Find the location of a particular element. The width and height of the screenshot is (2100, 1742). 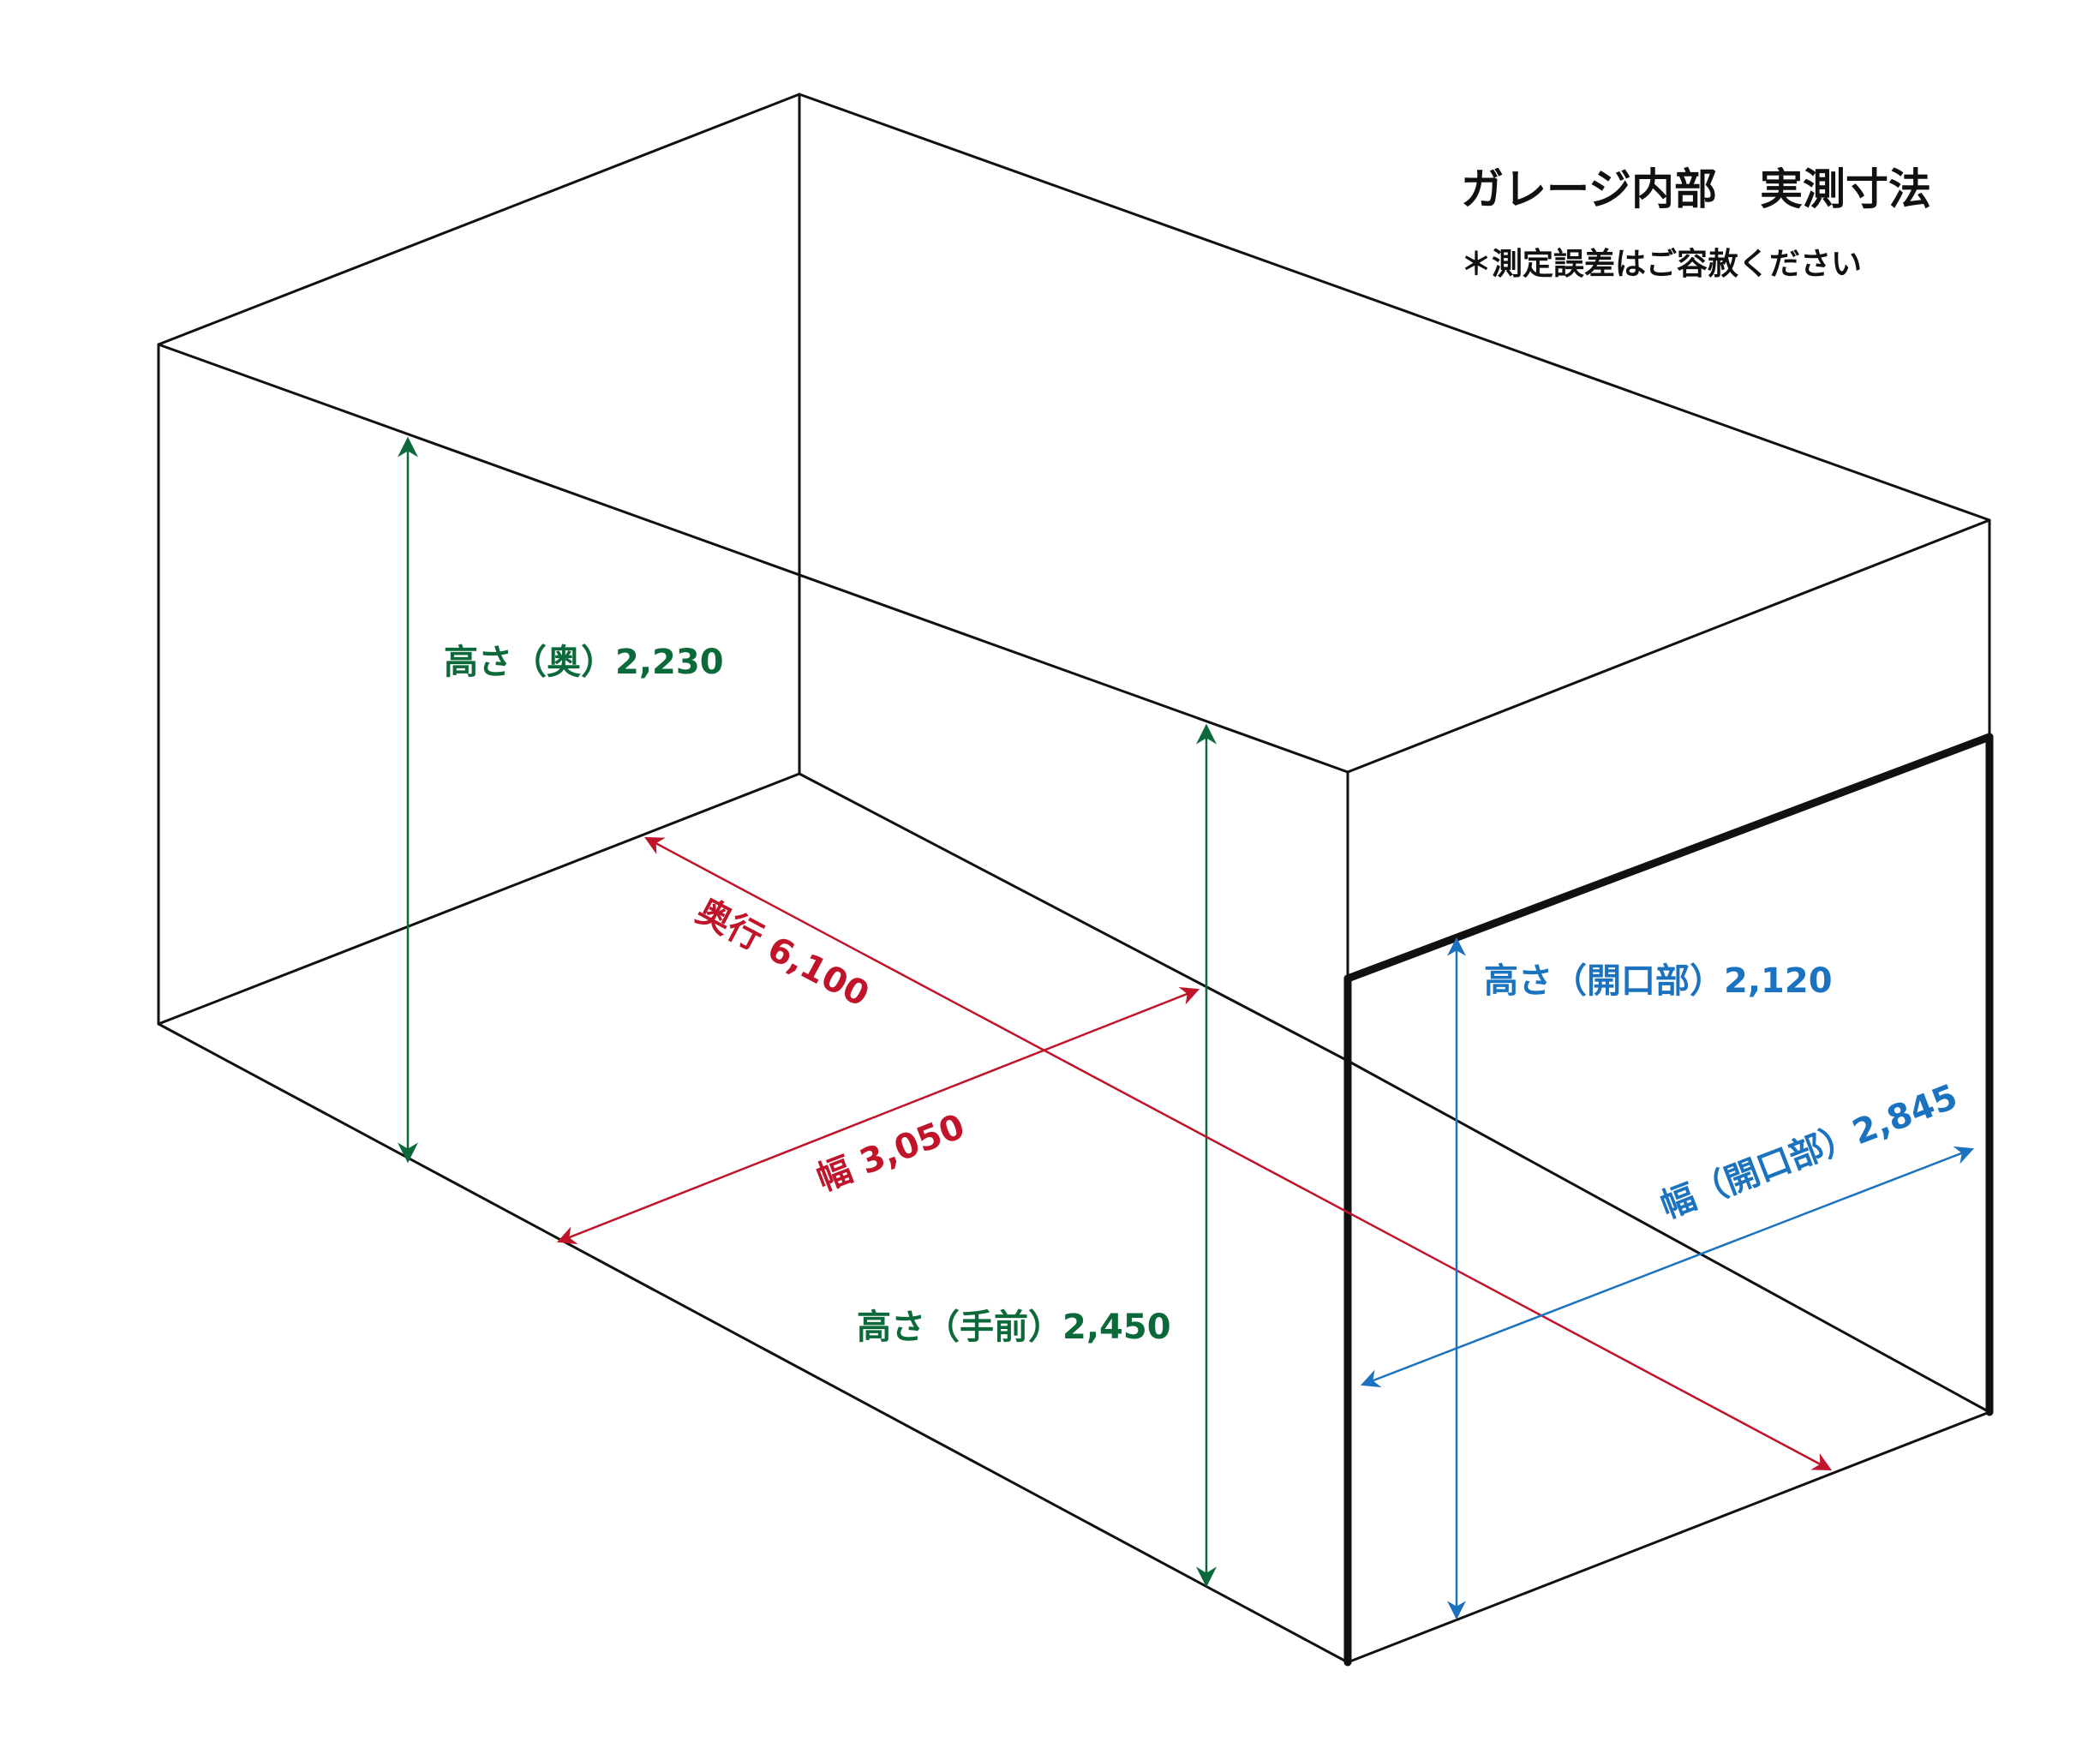

label-width: 幅 3,050 is located at coordinates (890, 1153).